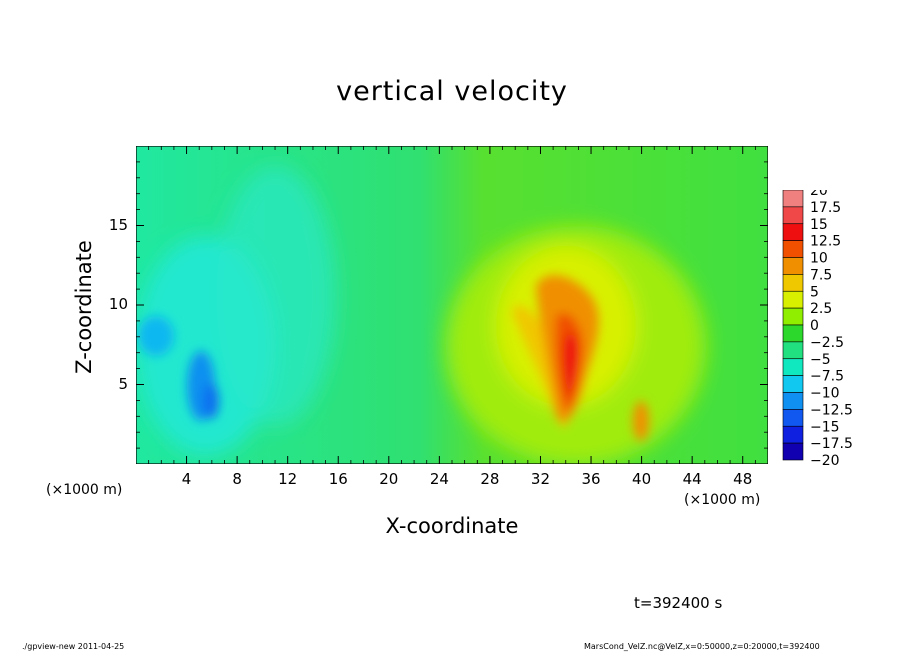 This screenshot has width=904, height=654. What do you see at coordinates (186, 479) in the screenshot?
I see `x-tick-label: 4` at bounding box center [186, 479].